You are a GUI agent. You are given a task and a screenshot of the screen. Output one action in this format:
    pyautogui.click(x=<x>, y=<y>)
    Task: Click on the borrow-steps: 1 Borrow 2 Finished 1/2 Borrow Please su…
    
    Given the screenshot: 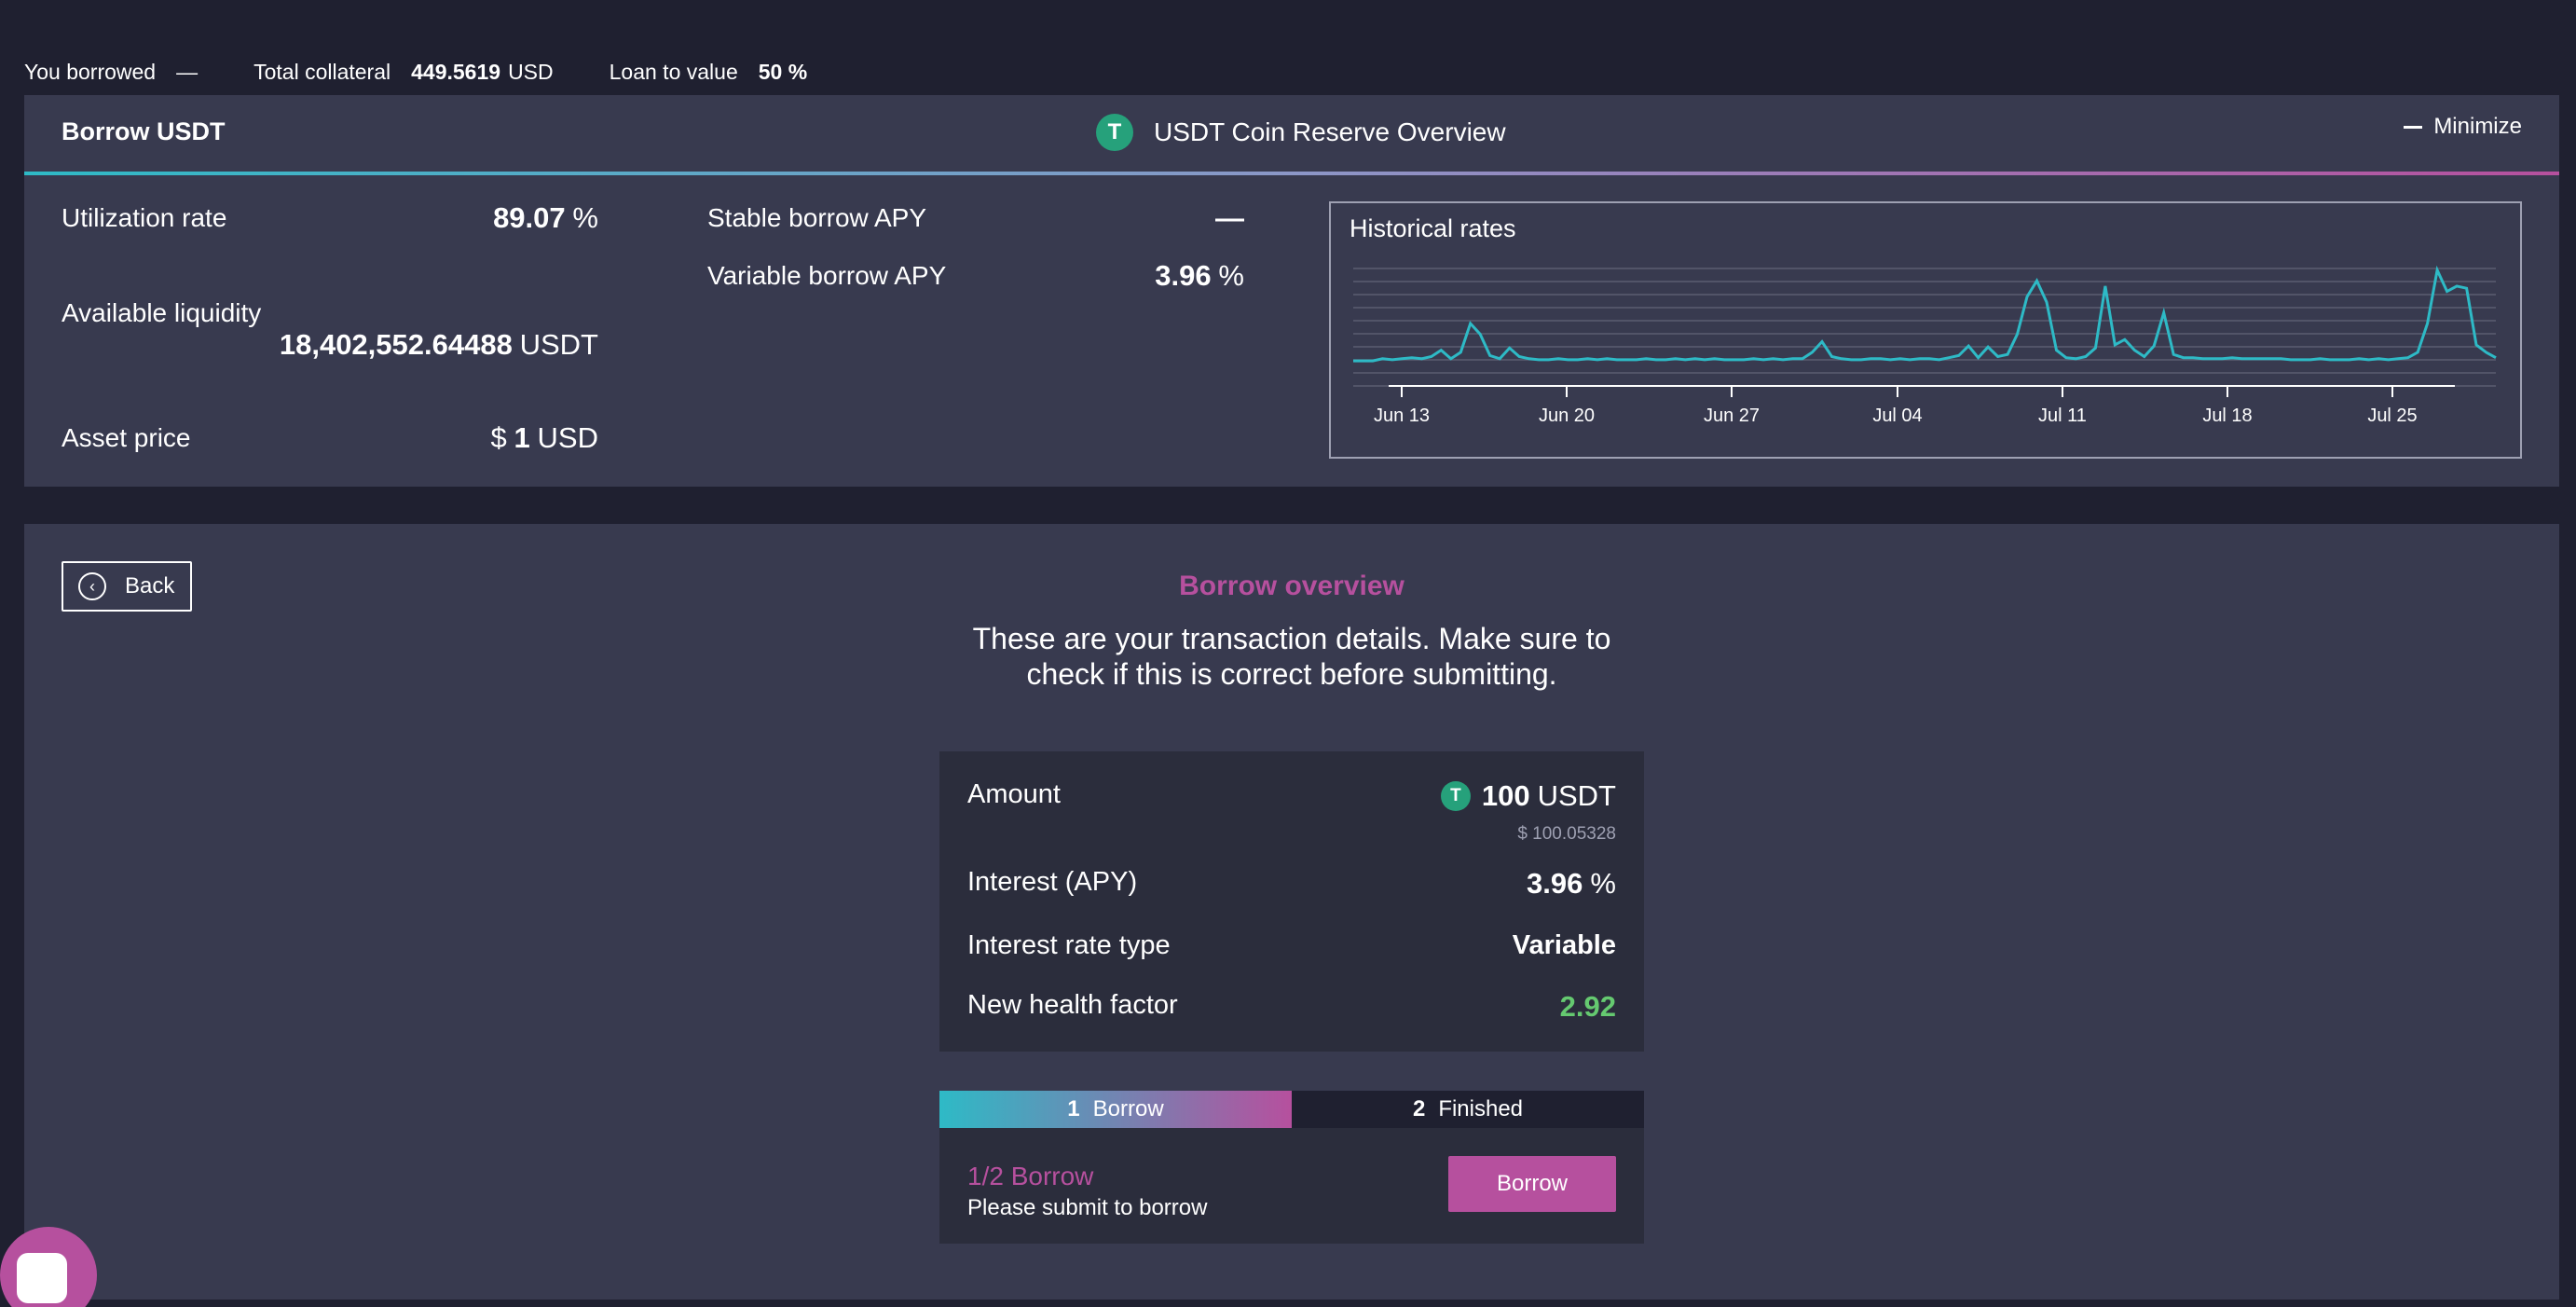 What is the action you would take?
    pyautogui.click(x=1291, y=1167)
    